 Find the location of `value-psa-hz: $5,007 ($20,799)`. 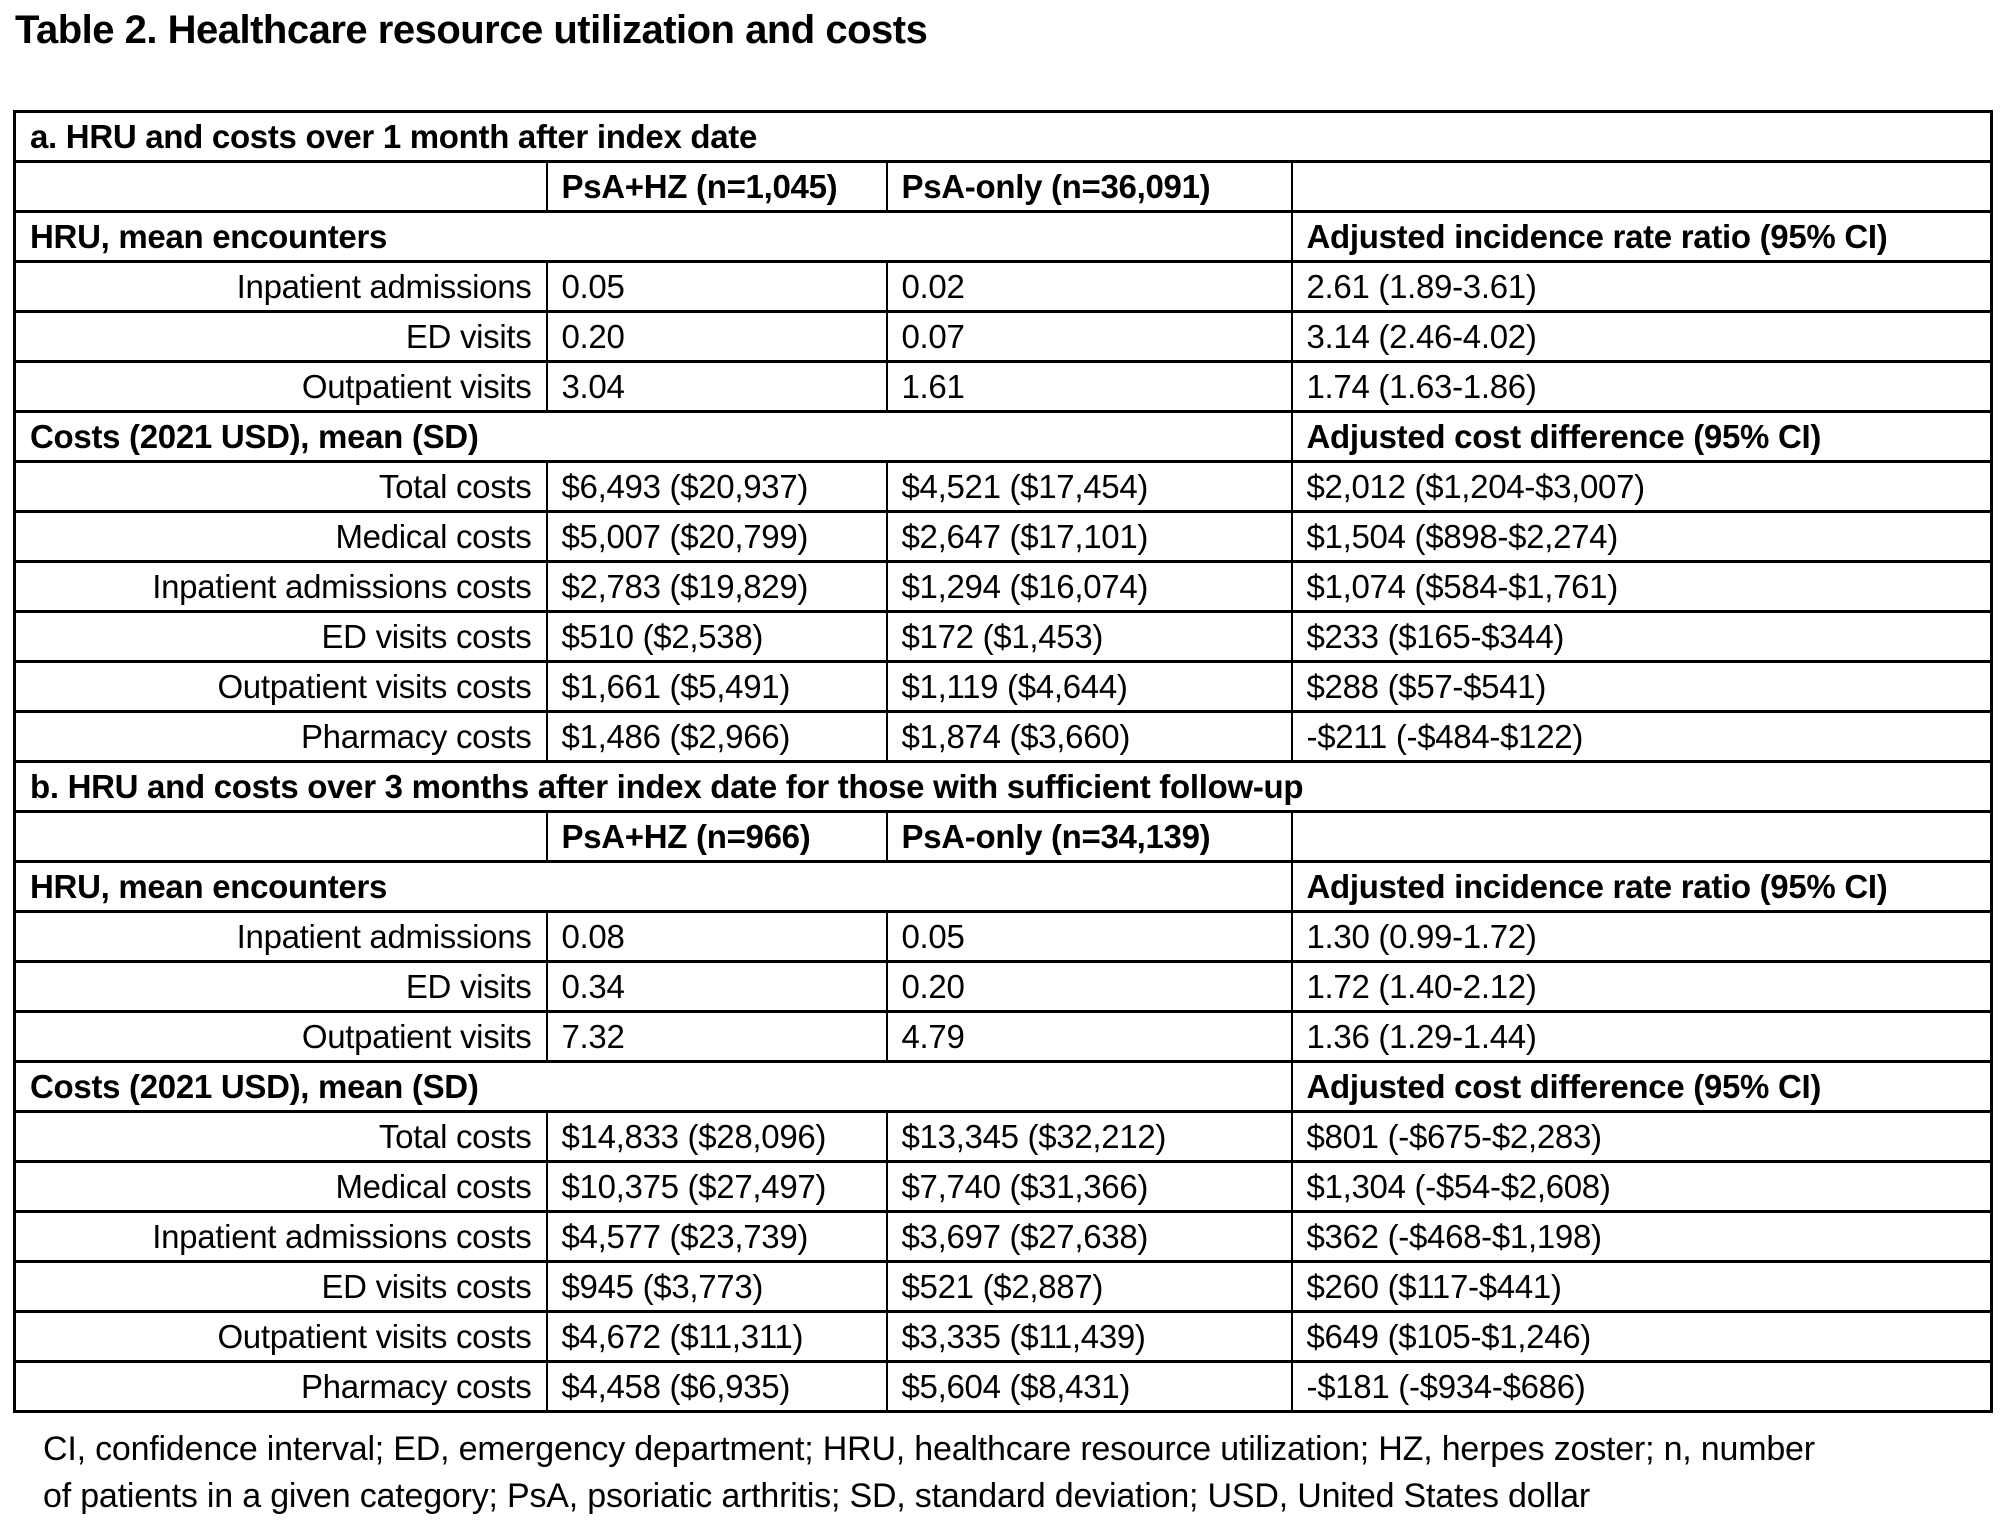

value-psa-hz: $5,007 ($20,799) is located at coordinates (716, 536).